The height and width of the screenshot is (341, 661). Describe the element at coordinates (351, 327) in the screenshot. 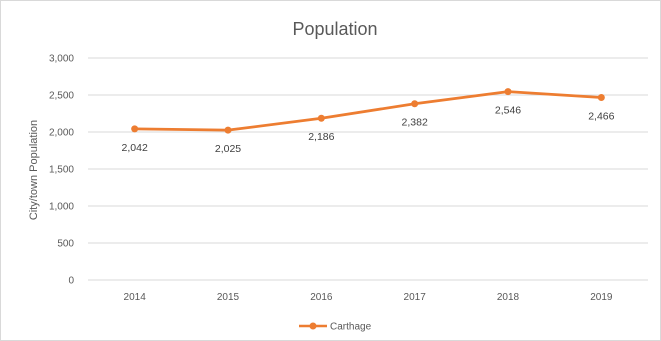

I see `legend-label-carthage: Carthage` at that location.